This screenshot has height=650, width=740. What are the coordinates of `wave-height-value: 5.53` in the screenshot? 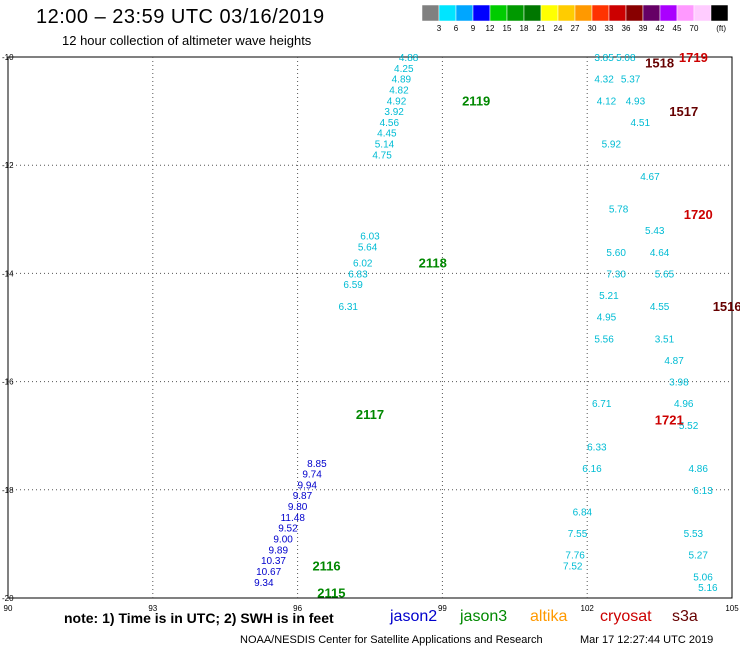 It's located at (694, 534).